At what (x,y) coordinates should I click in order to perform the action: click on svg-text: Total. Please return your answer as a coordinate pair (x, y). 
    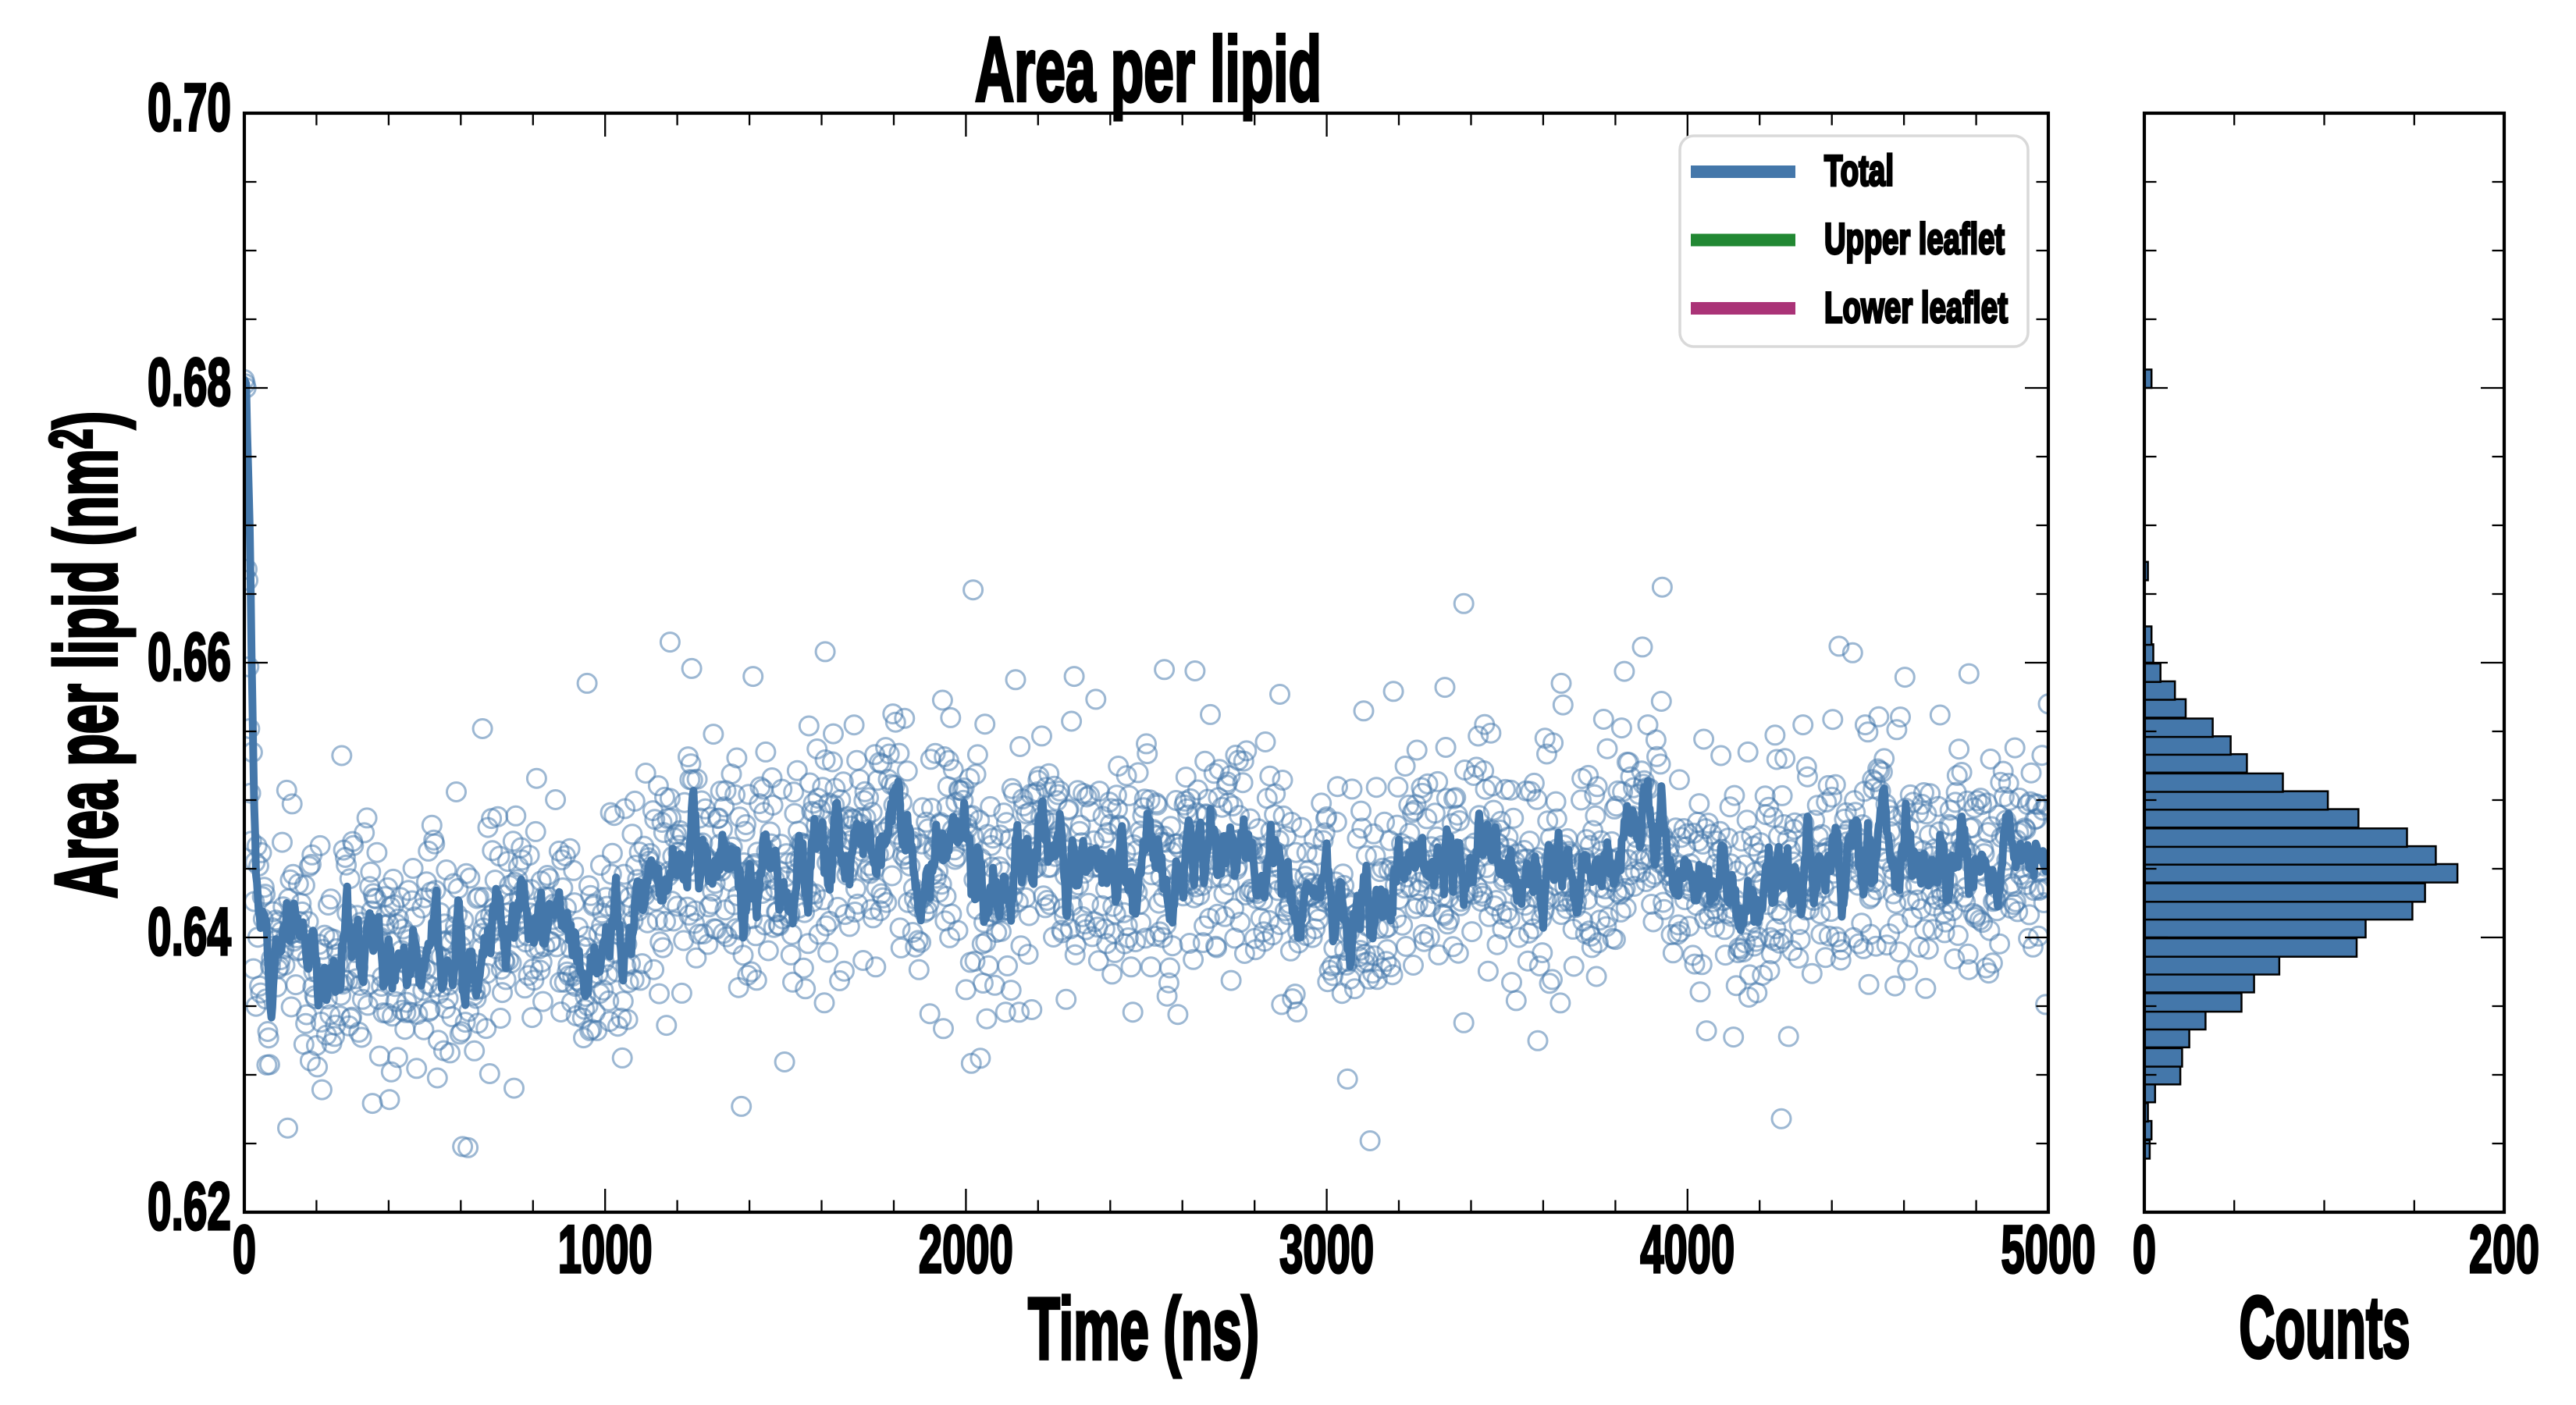
    Looking at the image, I should click on (1859, 170).